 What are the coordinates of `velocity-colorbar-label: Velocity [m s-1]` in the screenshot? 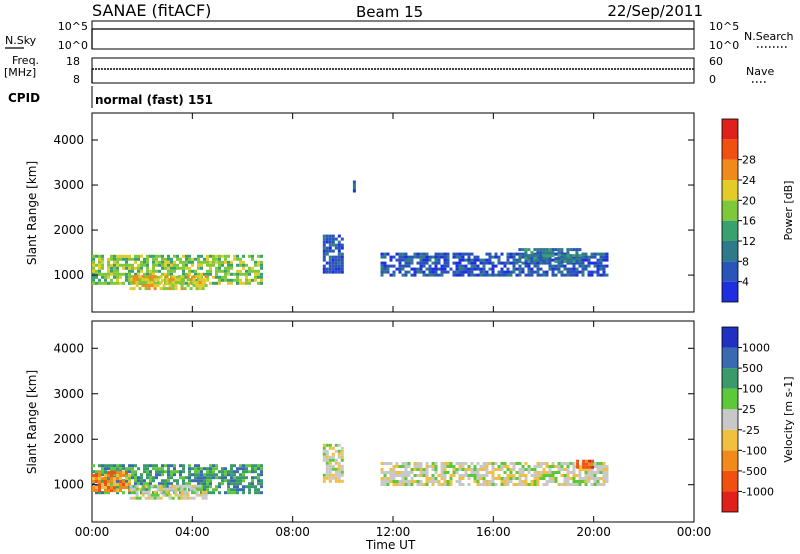 It's located at (788, 419).